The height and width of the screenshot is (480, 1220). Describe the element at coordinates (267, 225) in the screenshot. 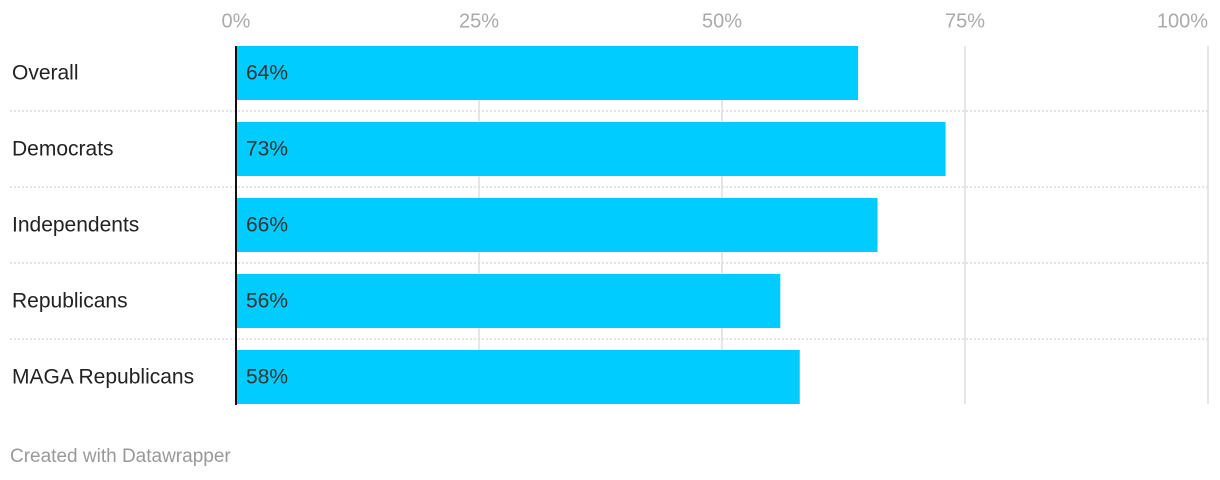

I see `value-label: 66%` at that location.